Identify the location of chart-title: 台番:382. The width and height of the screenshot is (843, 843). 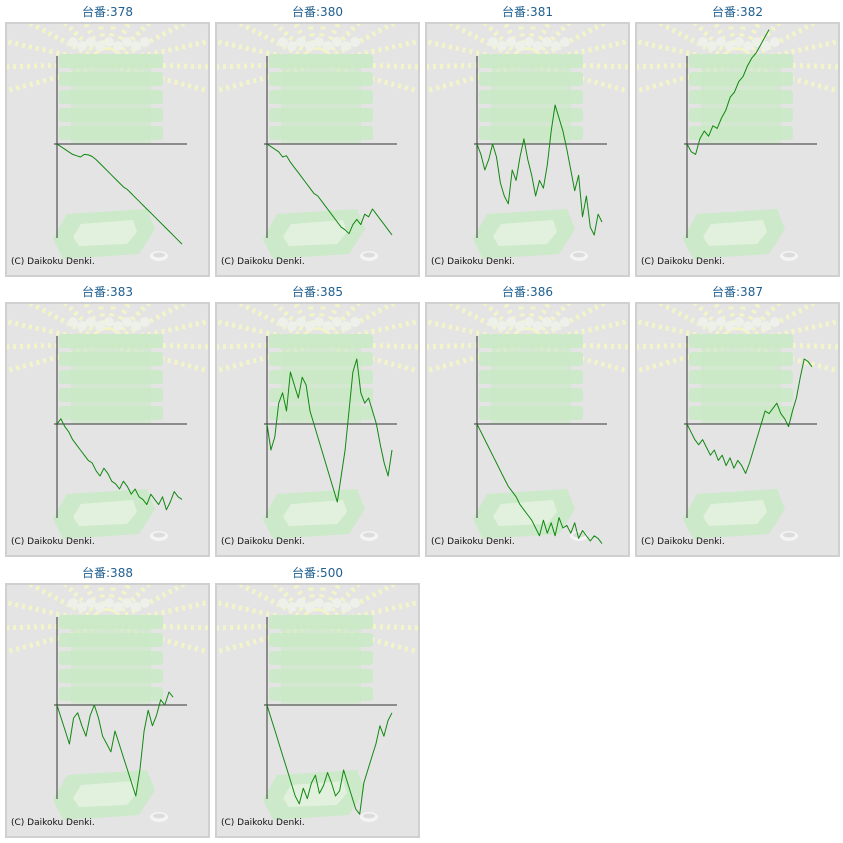
(737, 12).